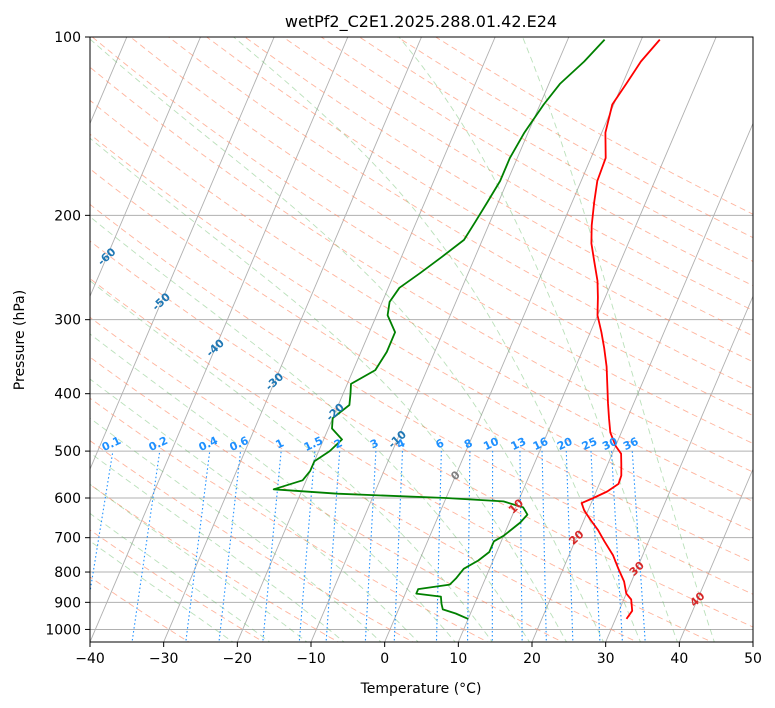 Image resolution: width=775 pixels, height=708 pixels. What do you see at coordinates (238, 659) in the screenshot?
I see `x-tick-label: −20` at bounding box center [238, 659].